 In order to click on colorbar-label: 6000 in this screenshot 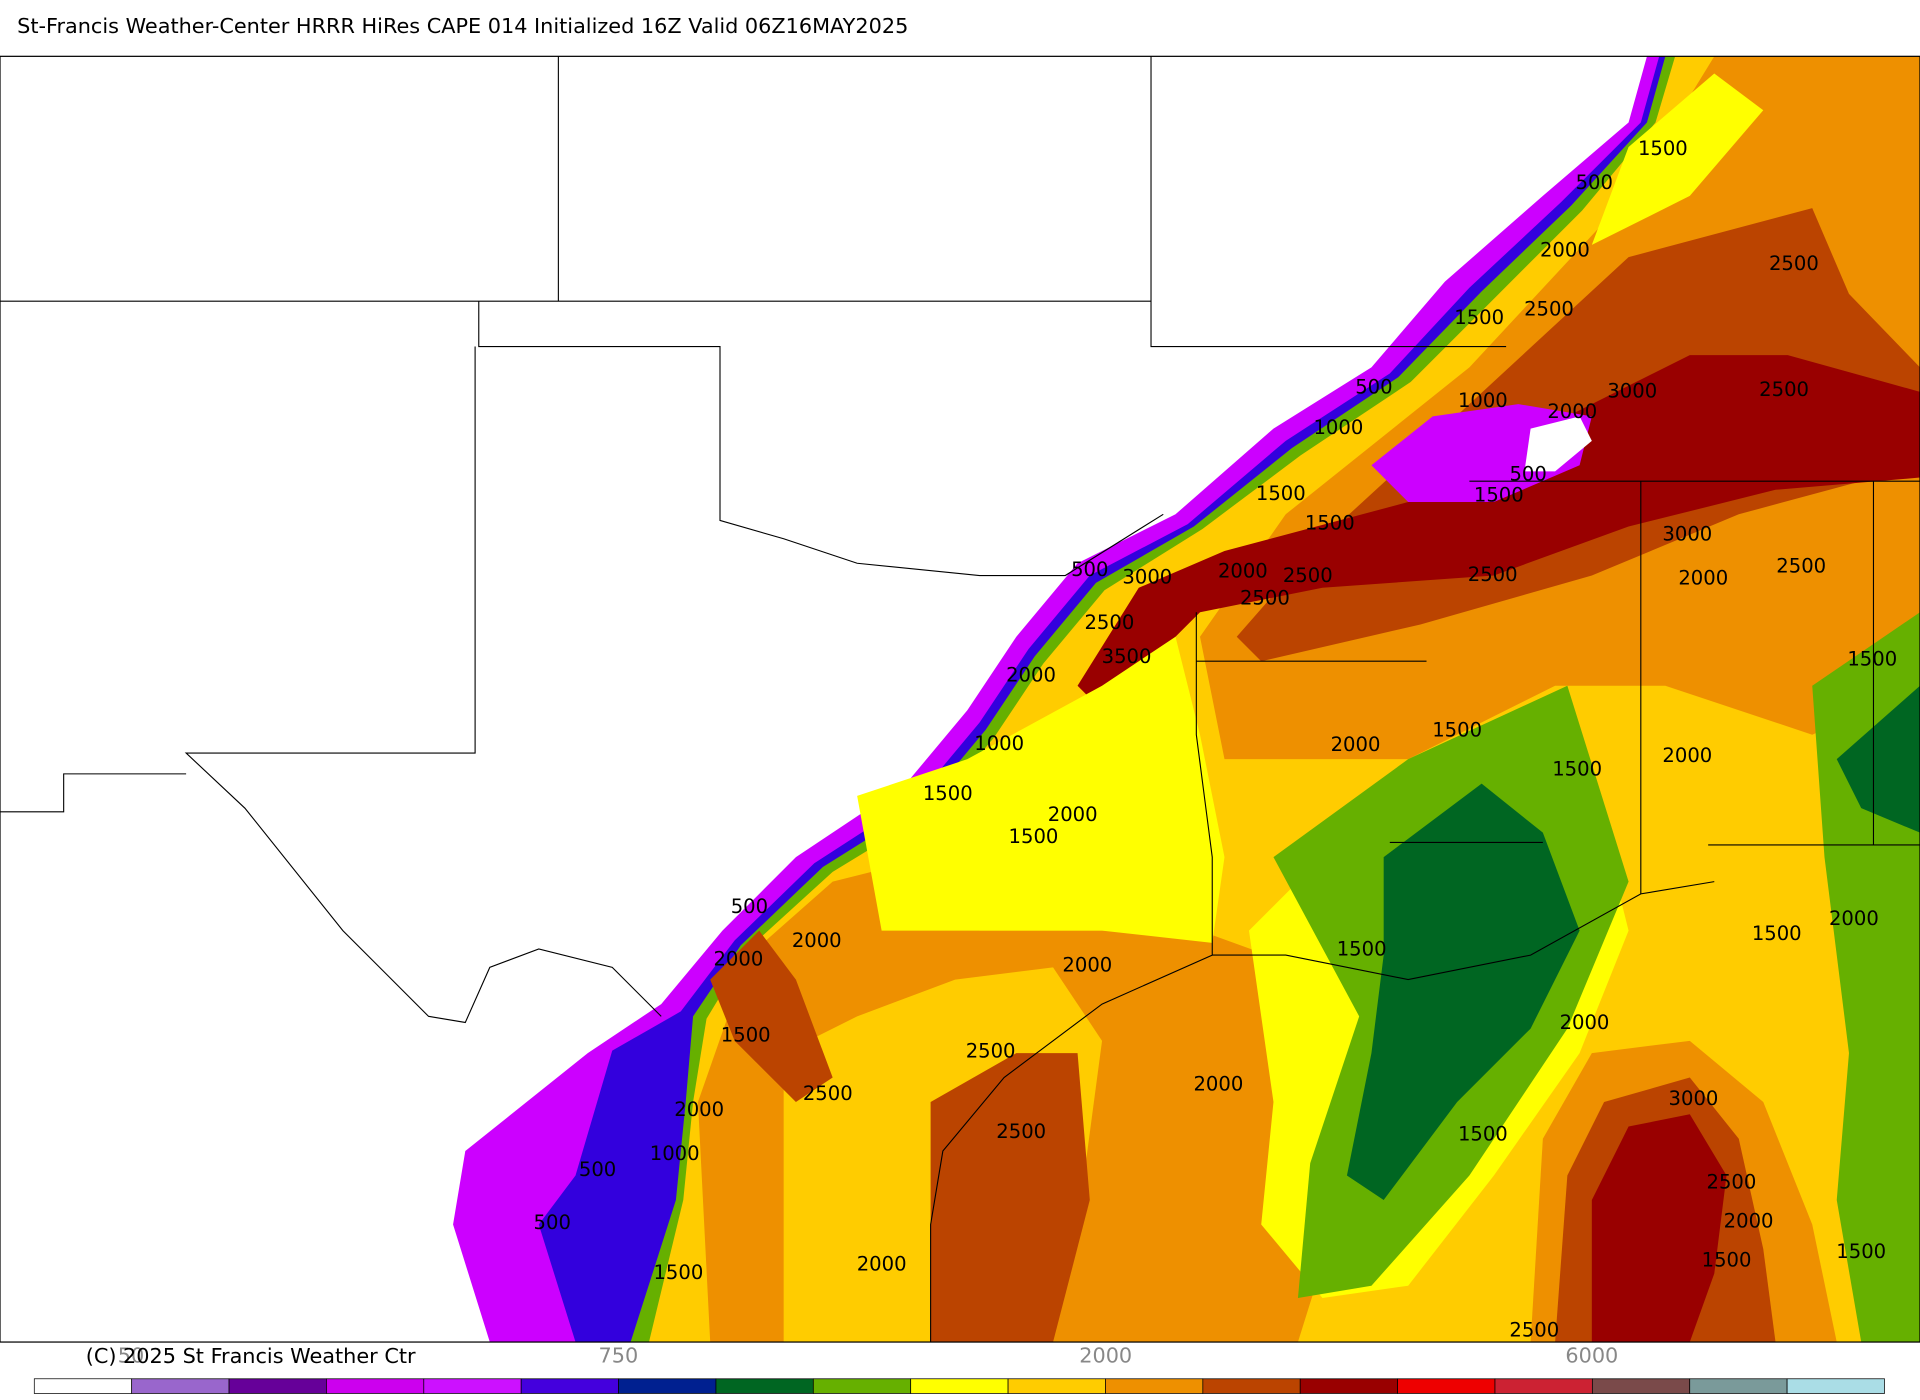, I will do `click(1591, 1356)`.